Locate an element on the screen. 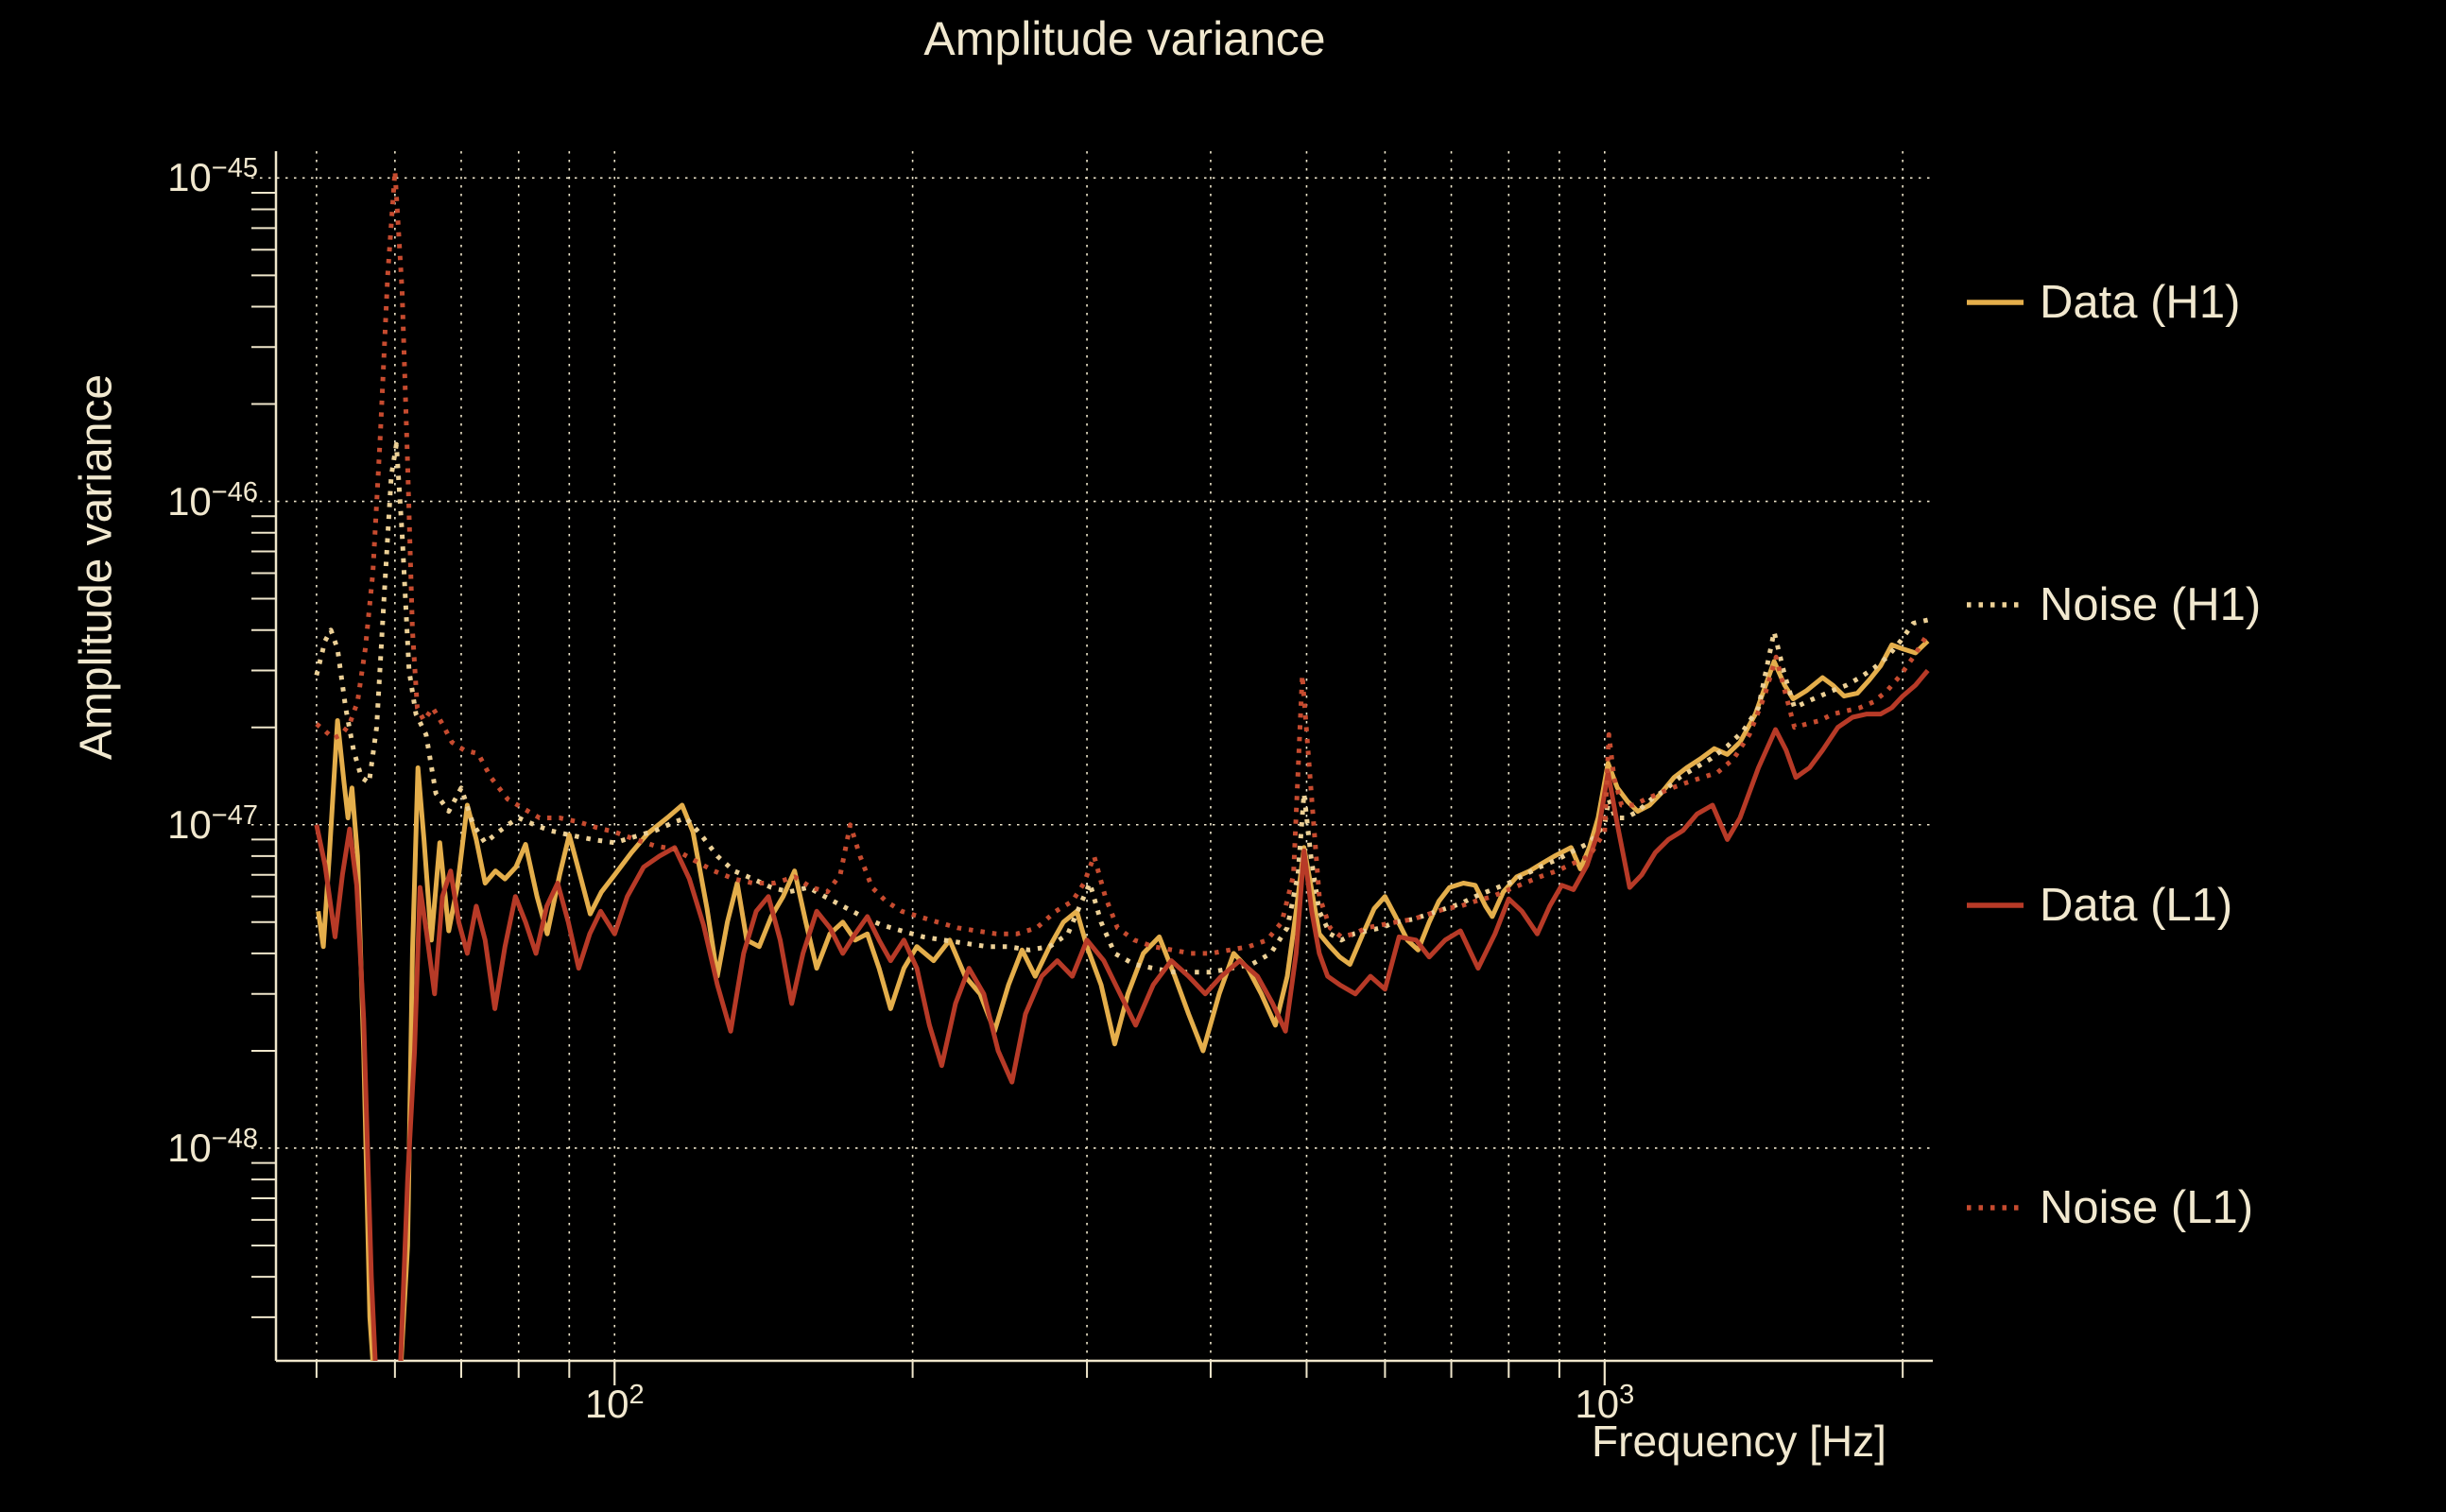 This screenshot has width=2446, height=1512. x-tick-label: 102 is located at coordinates (615, 1403).